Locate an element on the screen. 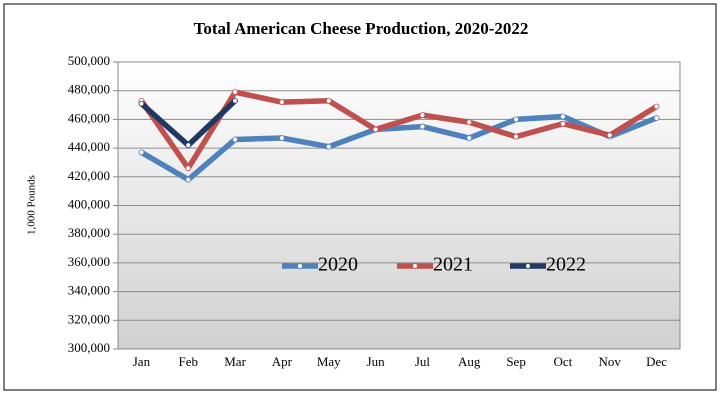 This screenshot has width=722, height=399. y-tick-label: 420,000 is located at coordinates (89, 175).